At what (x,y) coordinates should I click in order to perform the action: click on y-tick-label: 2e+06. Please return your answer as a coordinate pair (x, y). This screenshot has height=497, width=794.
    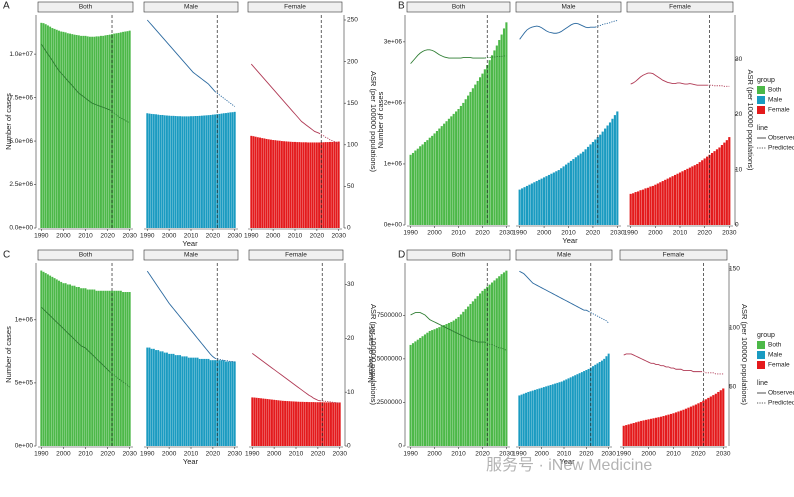
    Looking at the image, I should click on (393, 103).